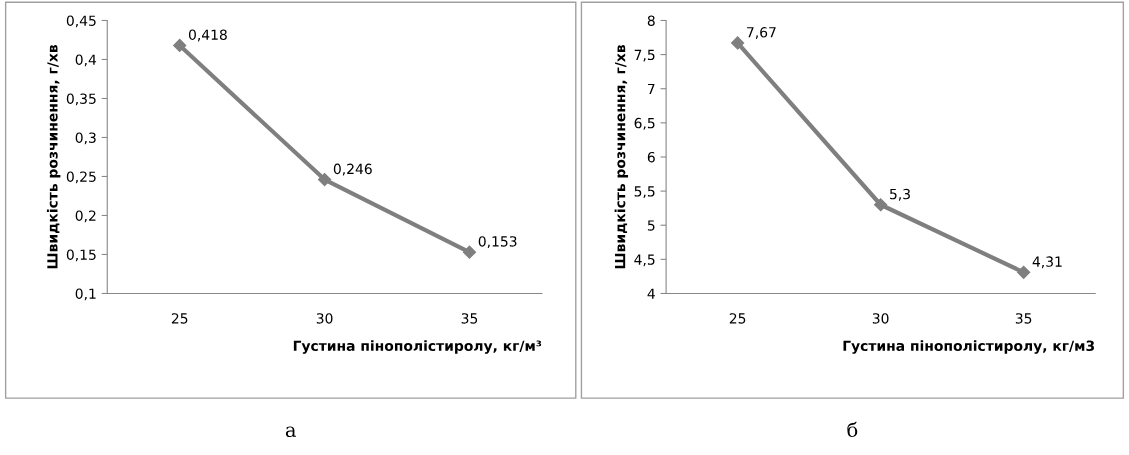  What do you see at coordinates (651, 225) in the screenshot?
I see `y-tick-label: 5` at bounding box center [651, 225].